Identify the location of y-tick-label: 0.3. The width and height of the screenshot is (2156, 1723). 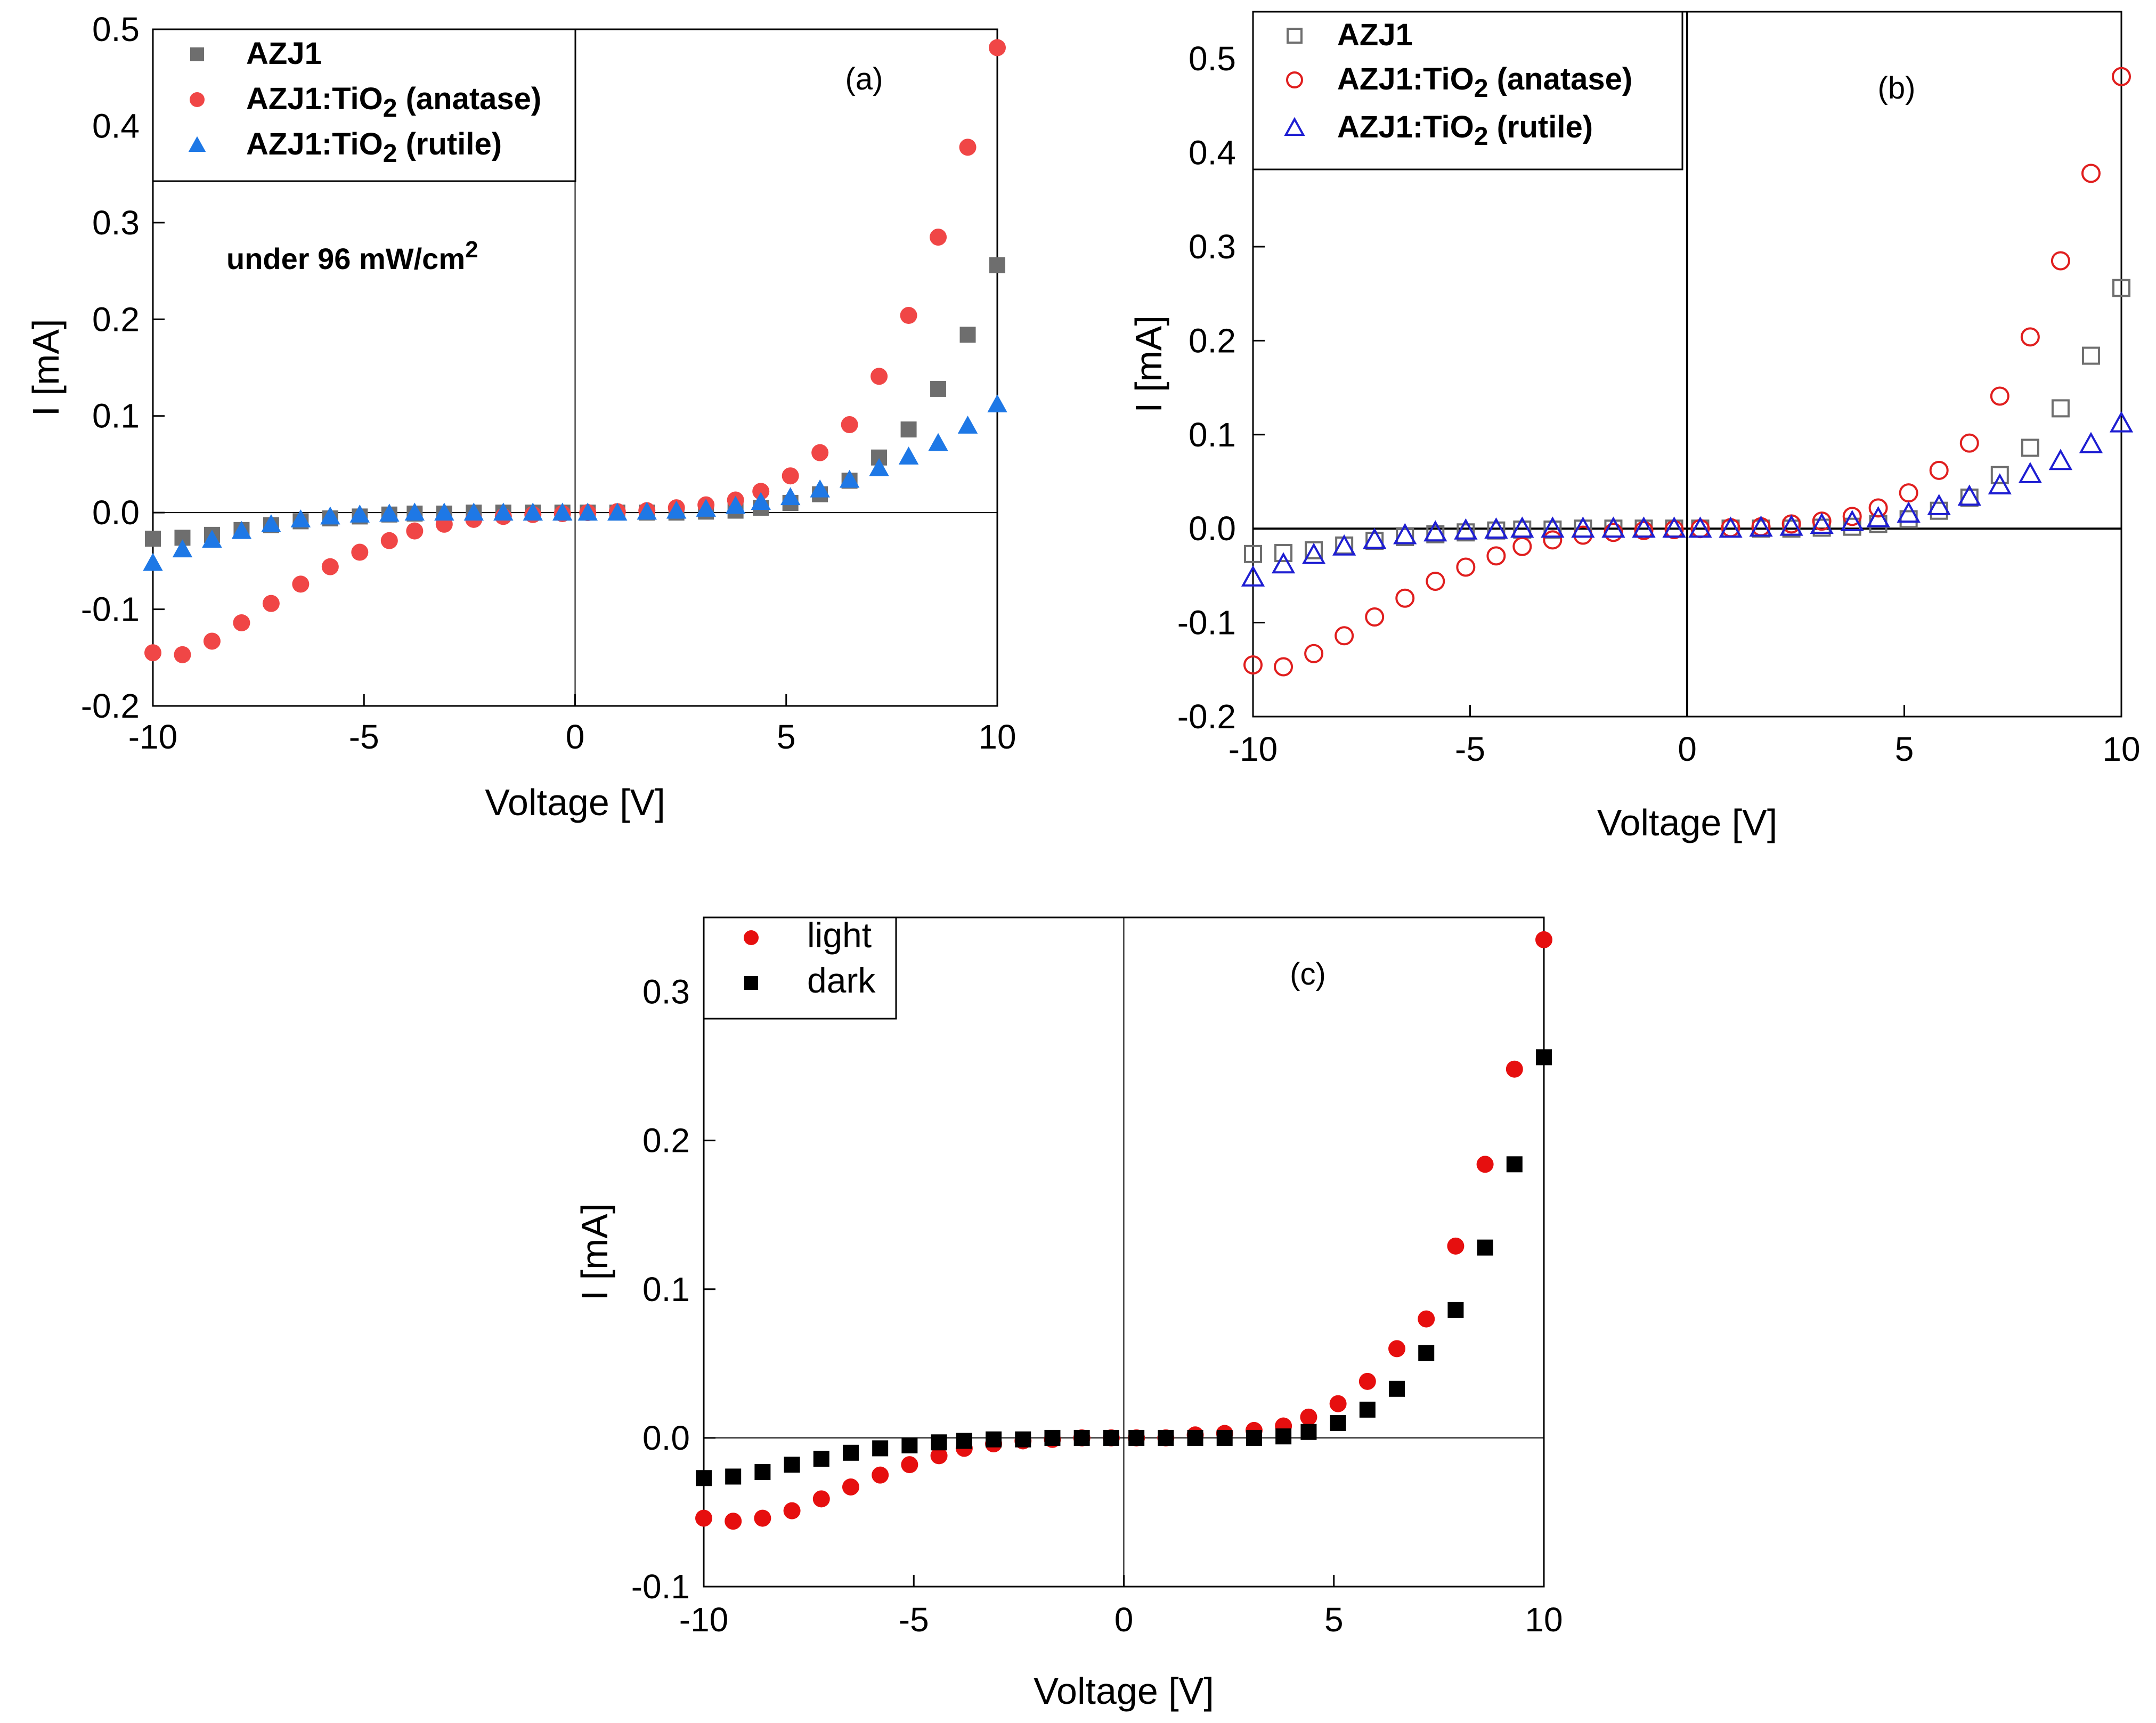
(666, 992).